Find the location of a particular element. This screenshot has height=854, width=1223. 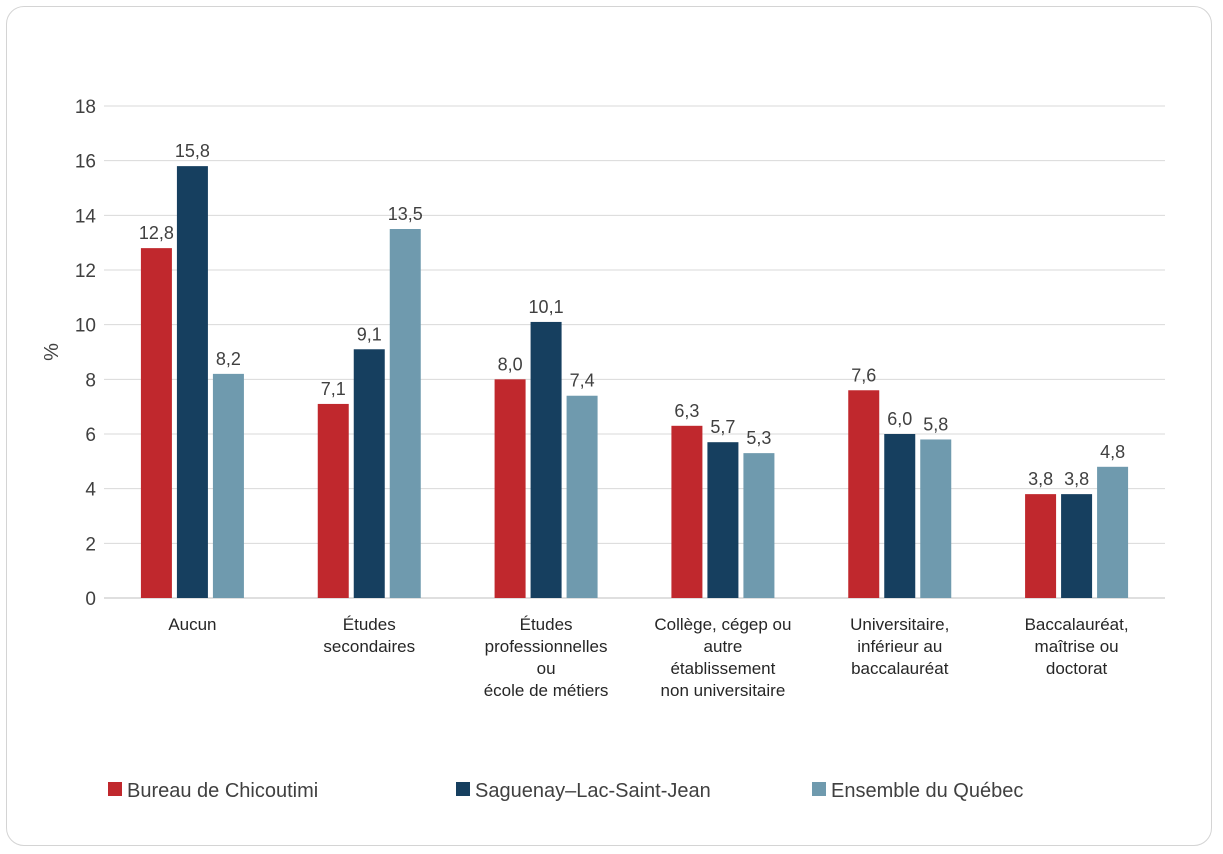

y-tick-label: 12 is located at coordinates (85, 271).